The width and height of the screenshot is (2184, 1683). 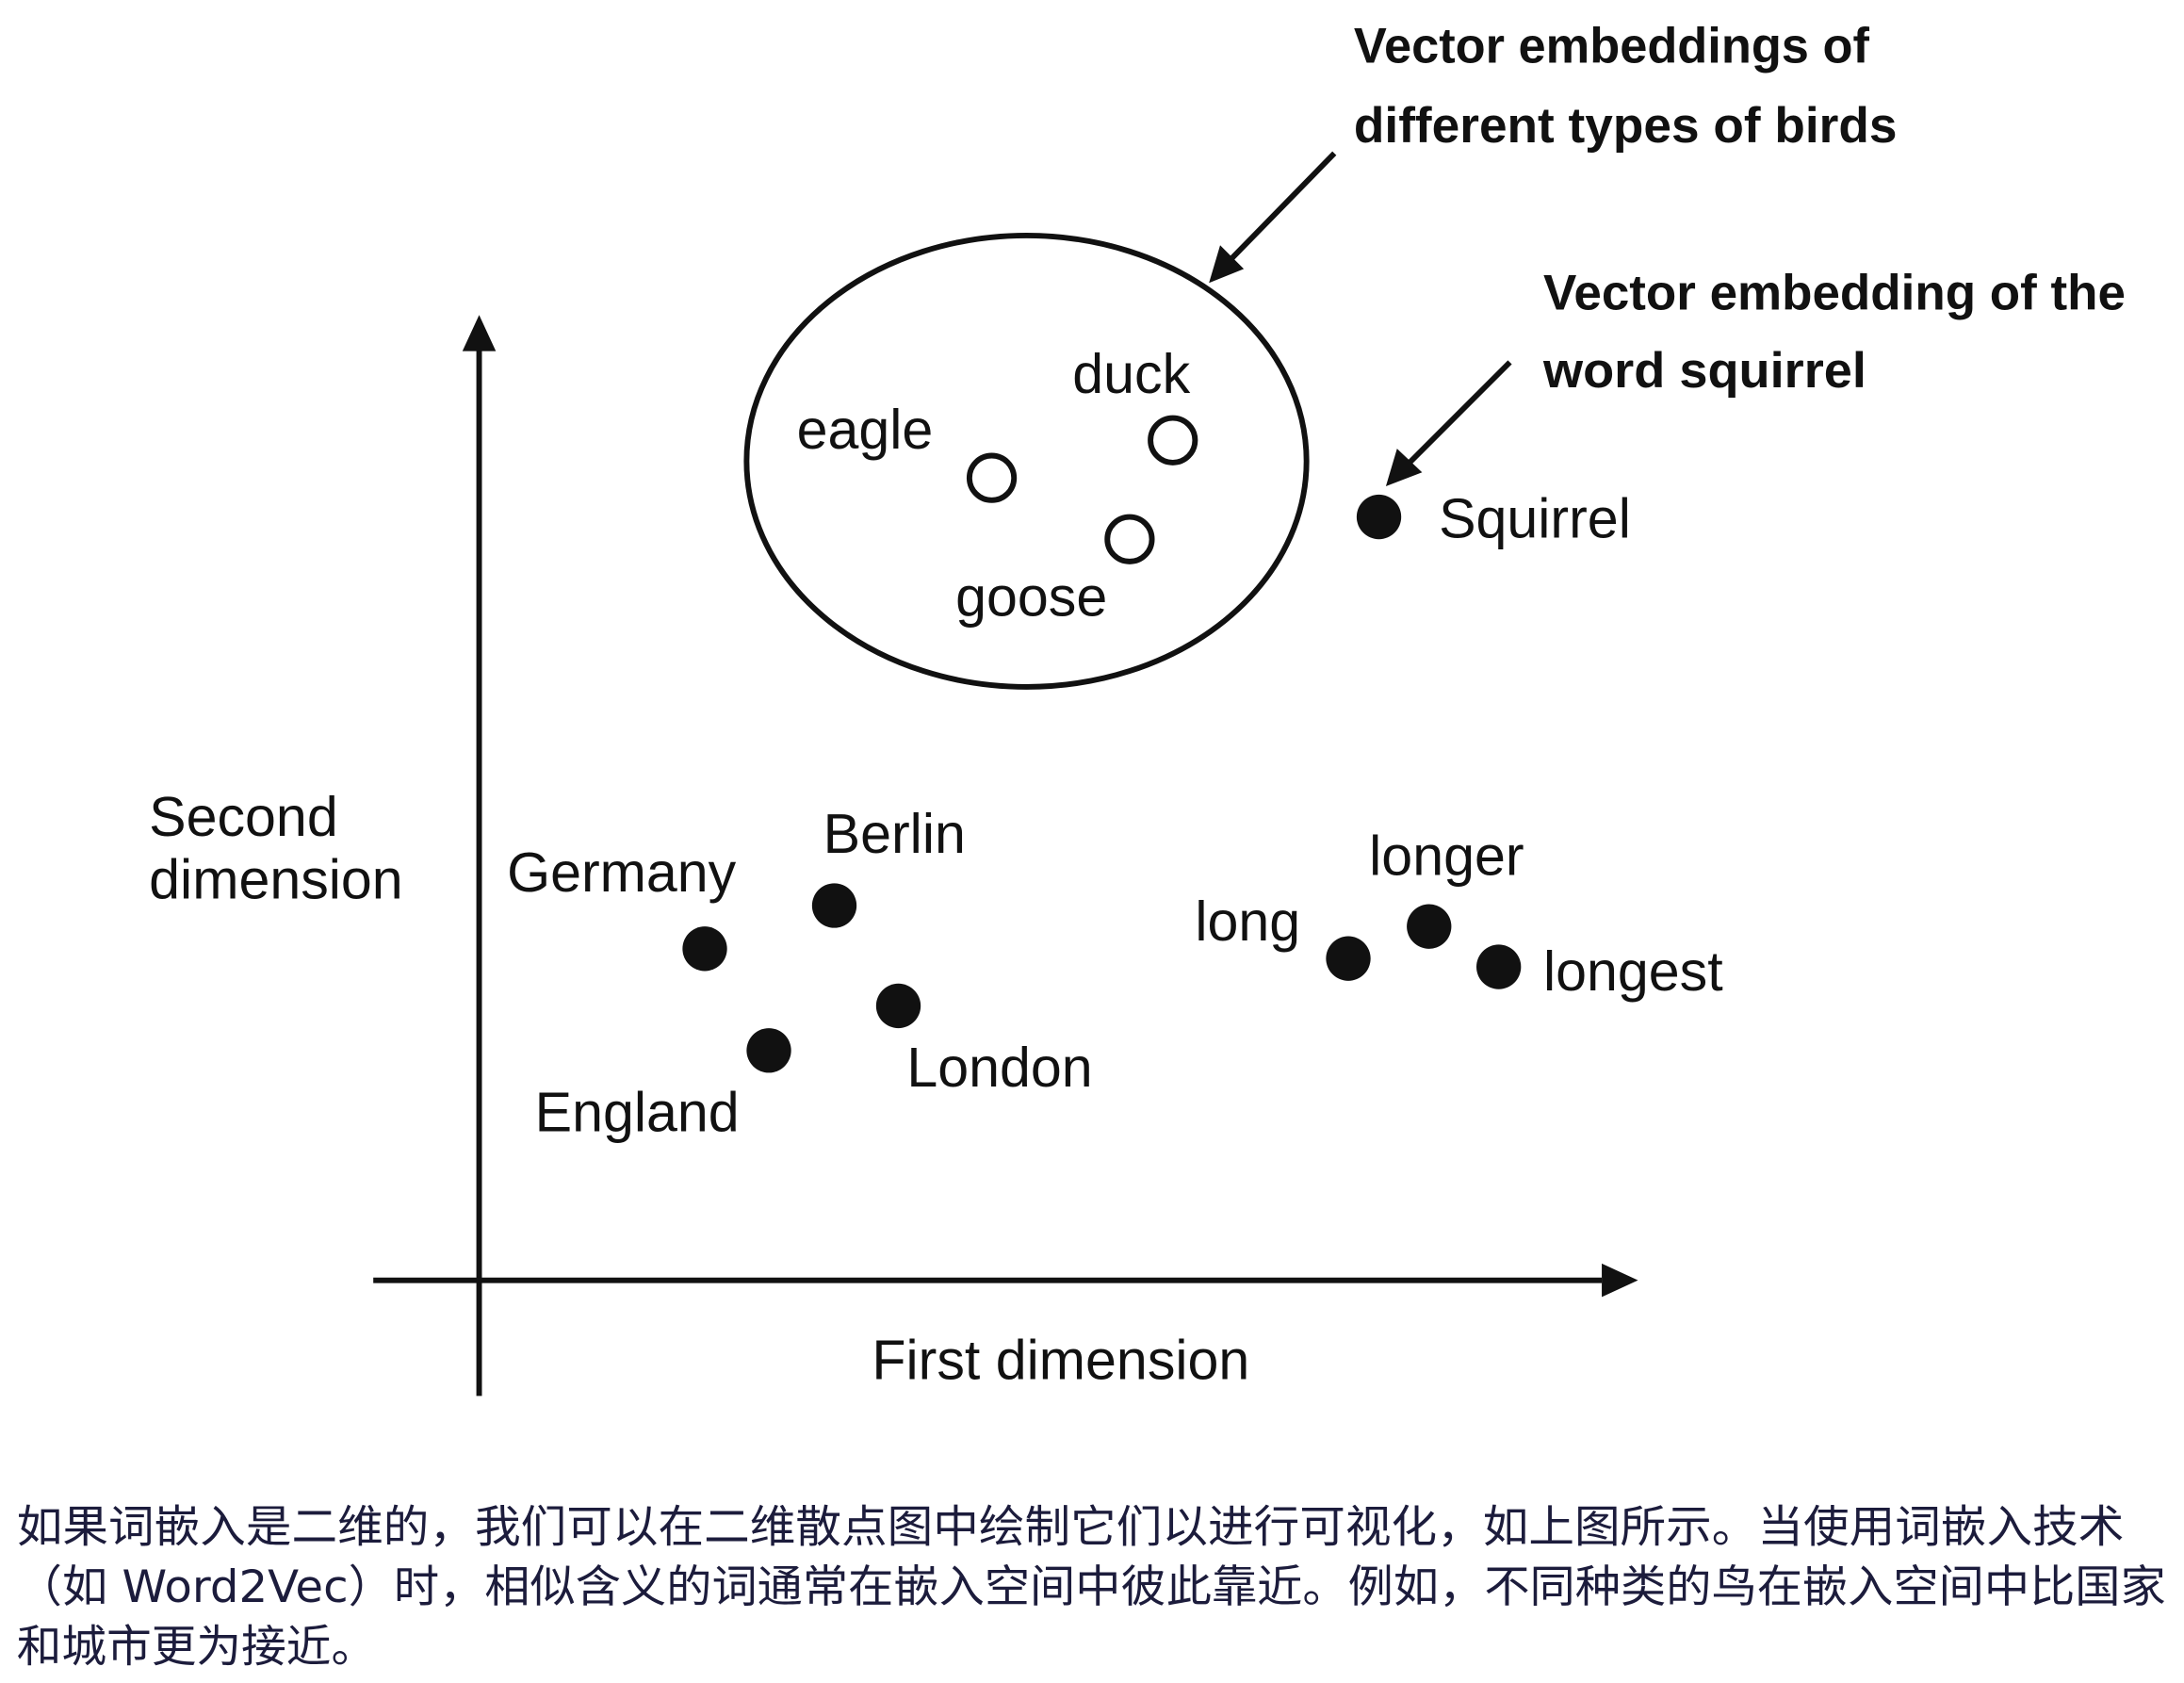 What do you see at coordinates (1026, 461) in the screenshot?
I see `birds-cluster-ellipse` at bounding box center [1026, 461].